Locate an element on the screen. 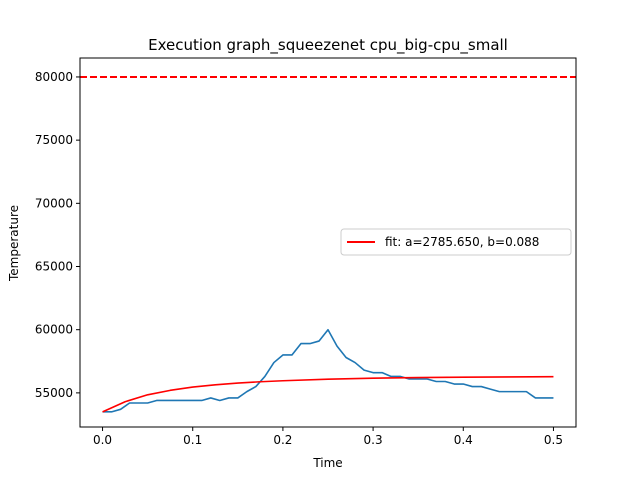  x-axis-label: Time is located at coordinates (327, 463).